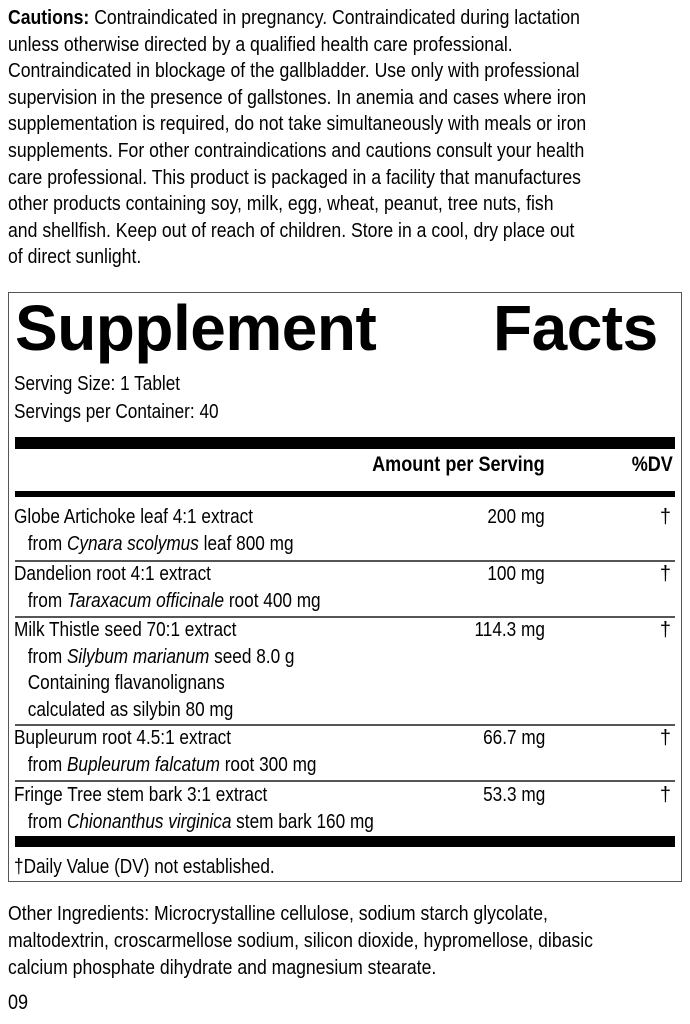  I want to click on ingredient-source: from Taraxacum officinale root 400 mg, so click(174, 600).